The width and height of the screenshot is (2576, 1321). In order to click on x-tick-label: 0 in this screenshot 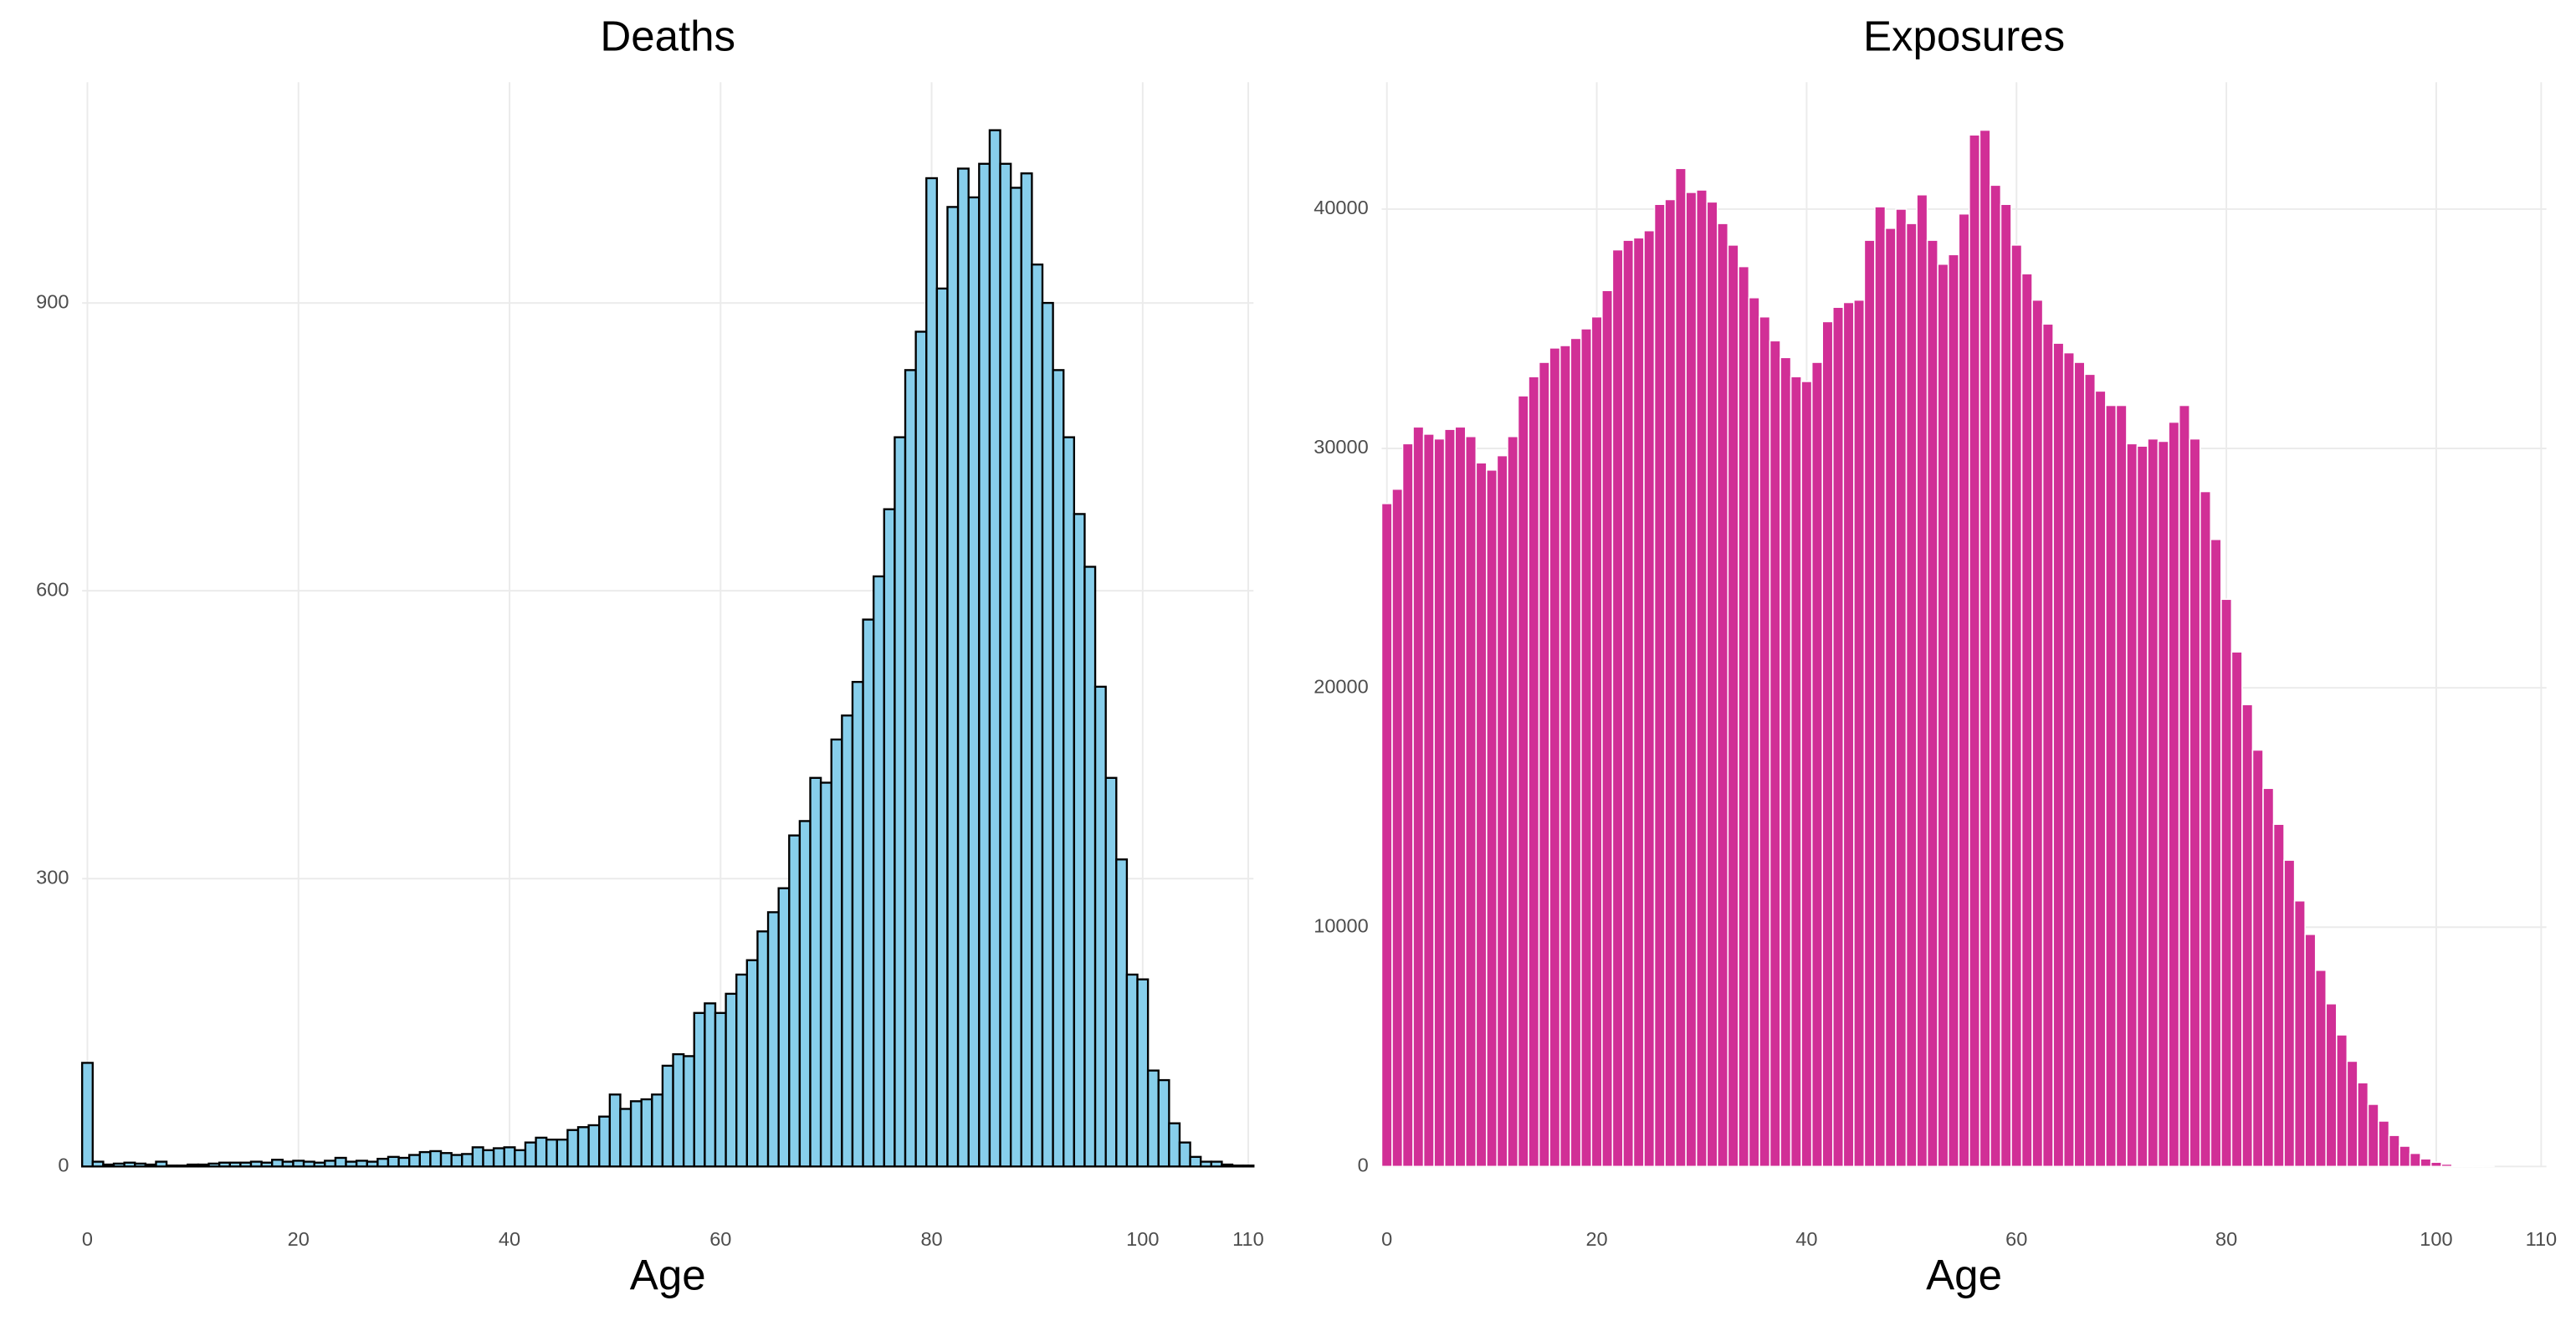, I will do `click(88, 1239)`.